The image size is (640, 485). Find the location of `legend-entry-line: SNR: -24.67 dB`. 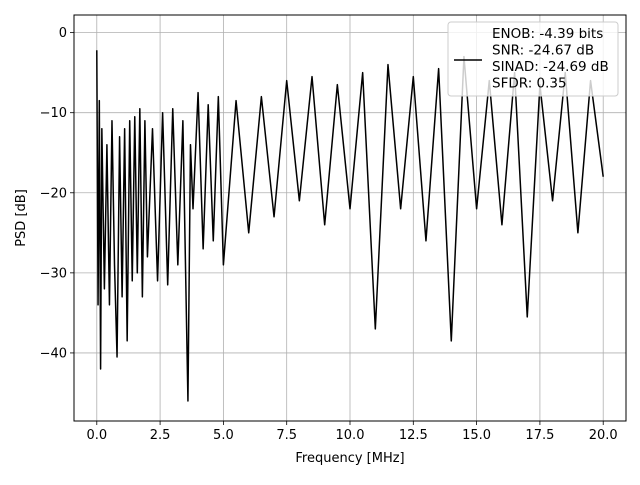

legend-entry-line: SNR: -24.67 dB is located at coordinates (543, 51).